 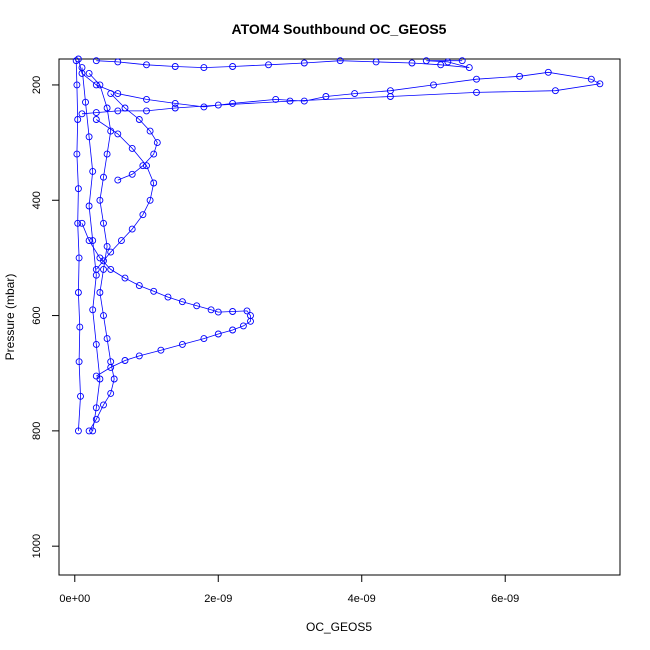 What do you see at coordinates (37, 546) in the screenshot?
I see `y-tick-label: 1000` at bounding box center [37, 546].